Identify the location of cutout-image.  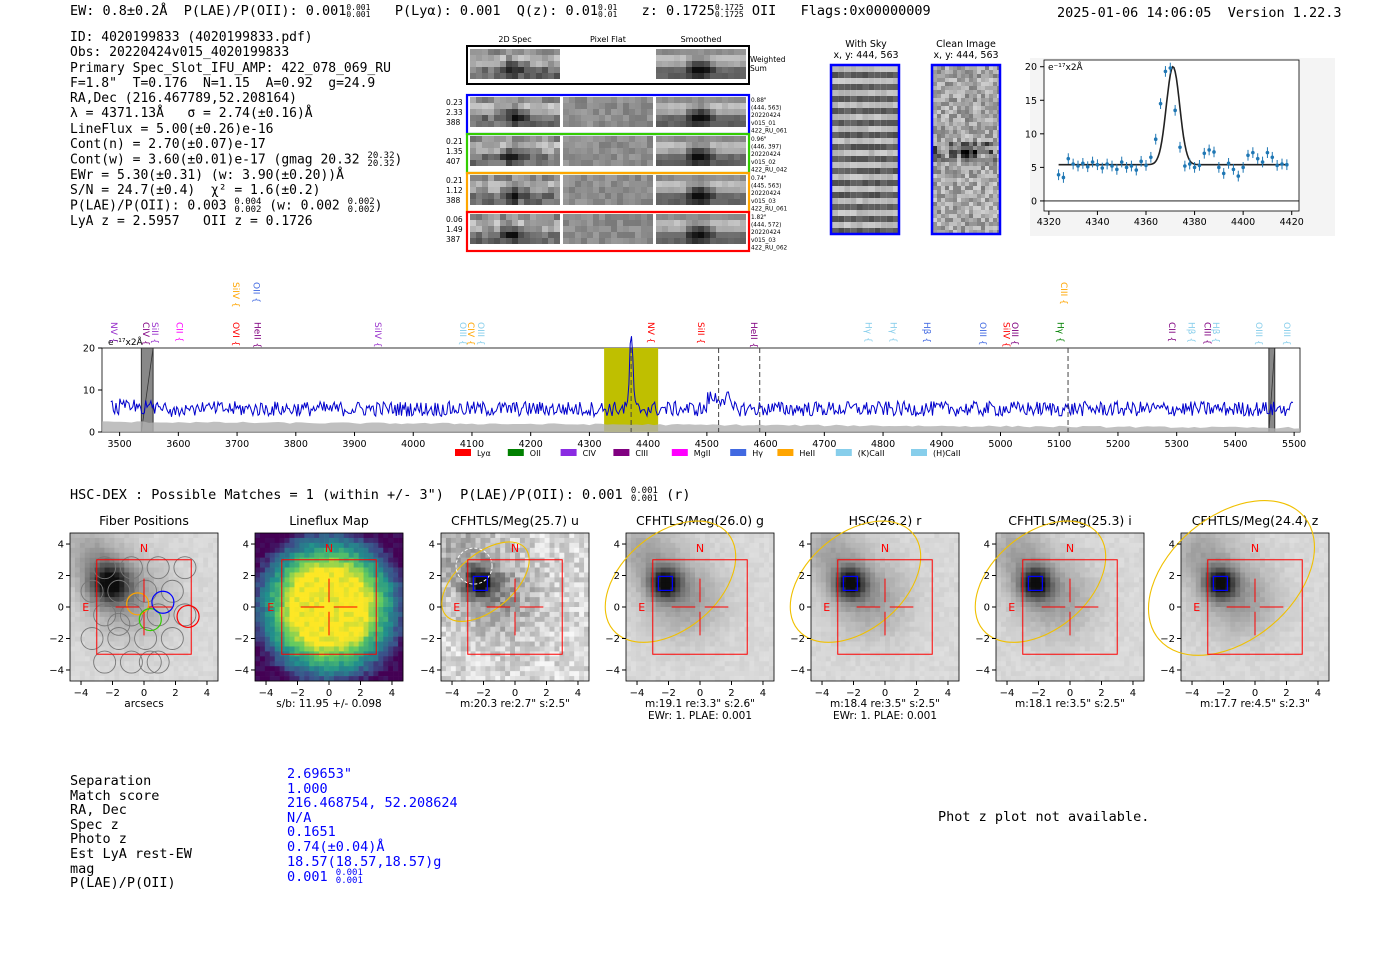
(608, 229).